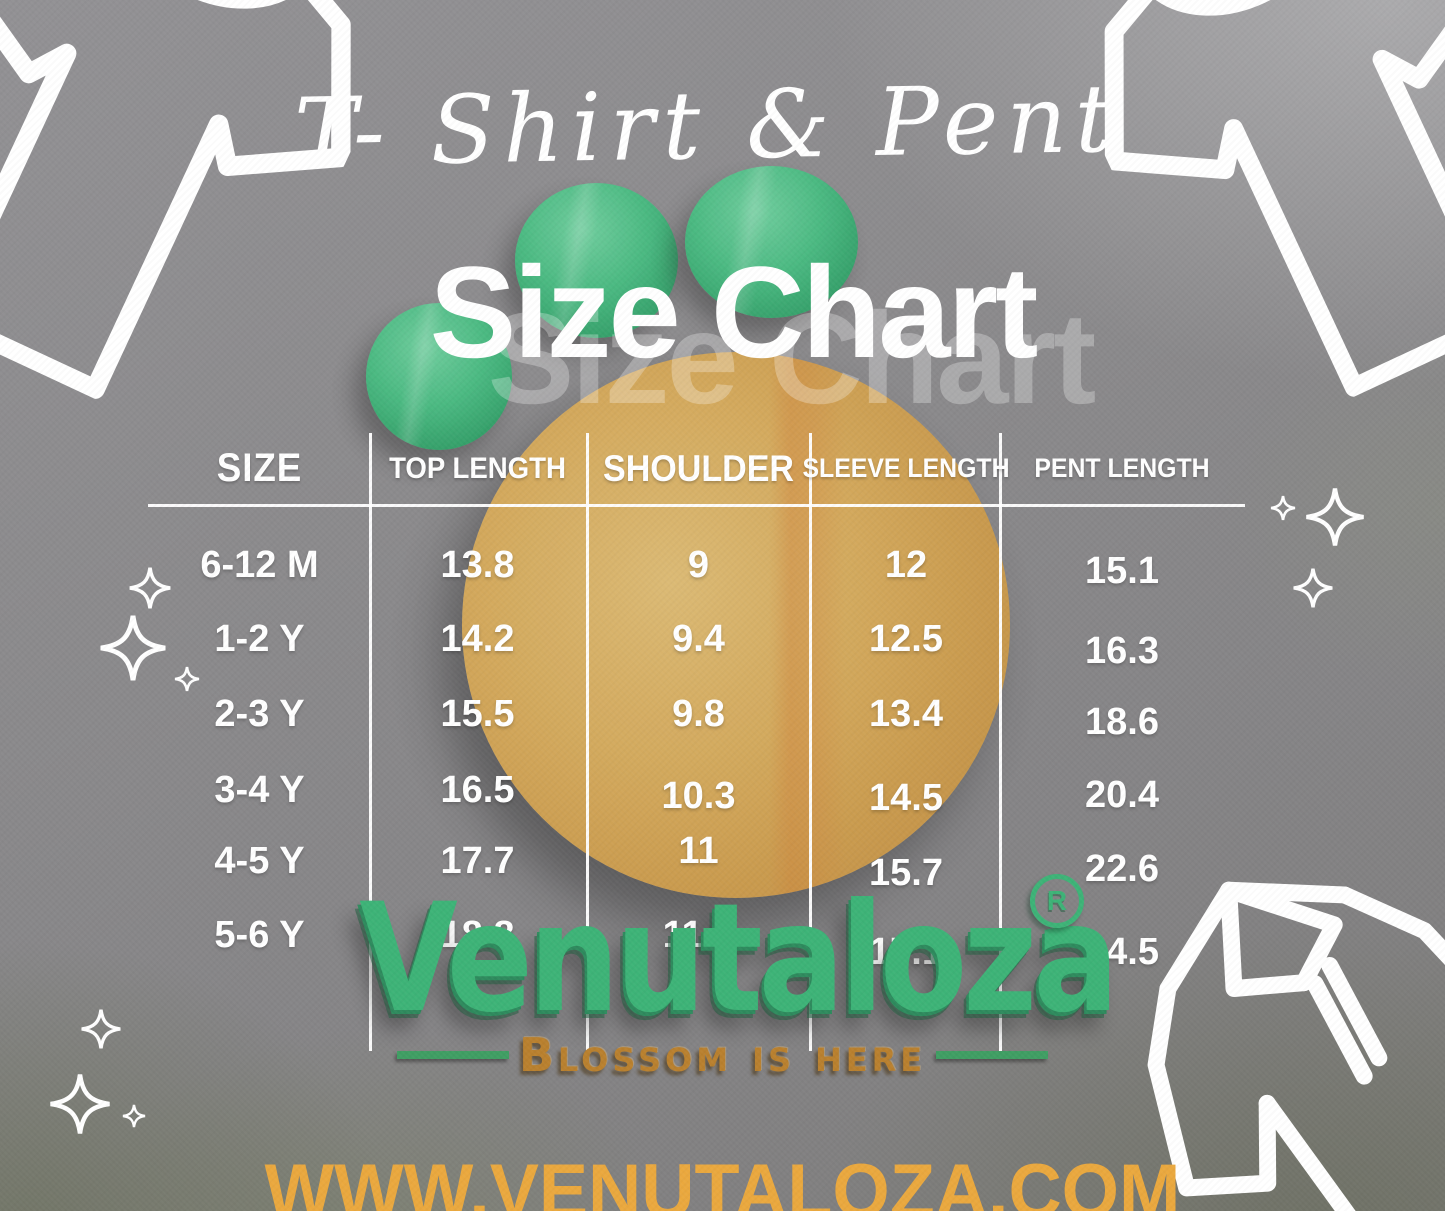  I want to click on measurement-value: 12, so click(906, 564).